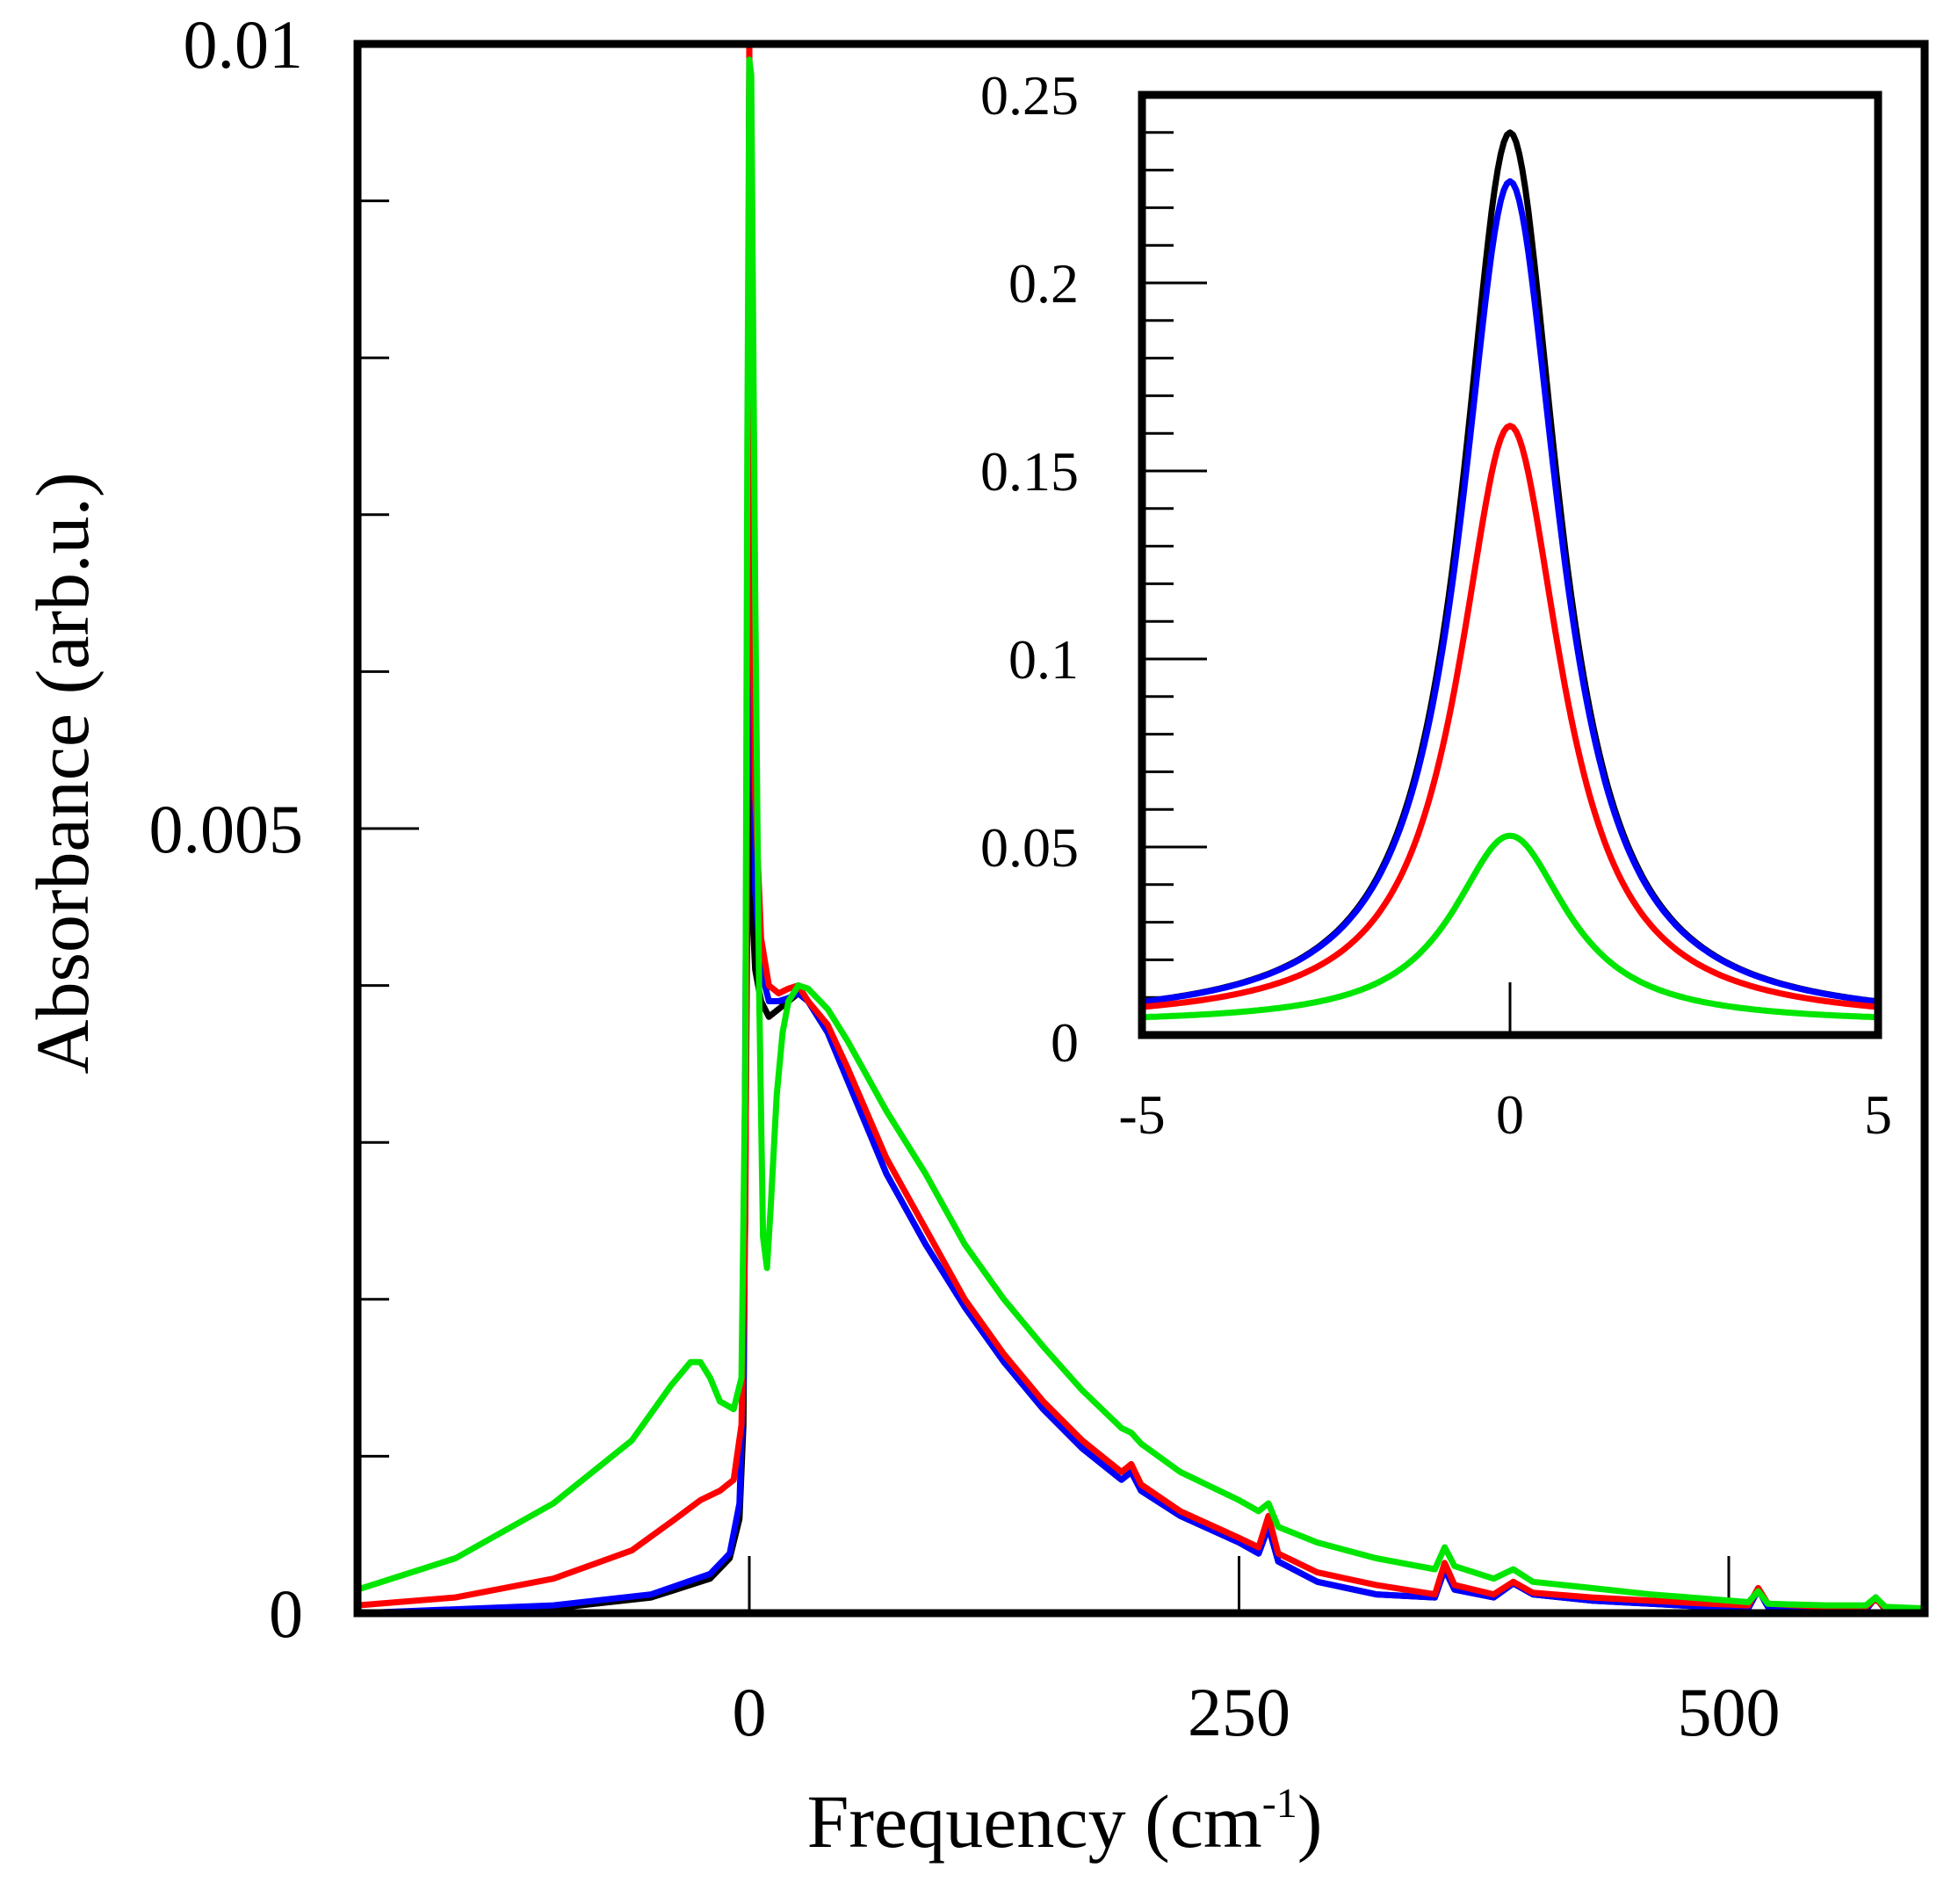 This screenshot has width=1951, height=1904. Describe the element at coordinates (244, 44) in the screenshot. I see `y-tick-label: 0.01` at that location.